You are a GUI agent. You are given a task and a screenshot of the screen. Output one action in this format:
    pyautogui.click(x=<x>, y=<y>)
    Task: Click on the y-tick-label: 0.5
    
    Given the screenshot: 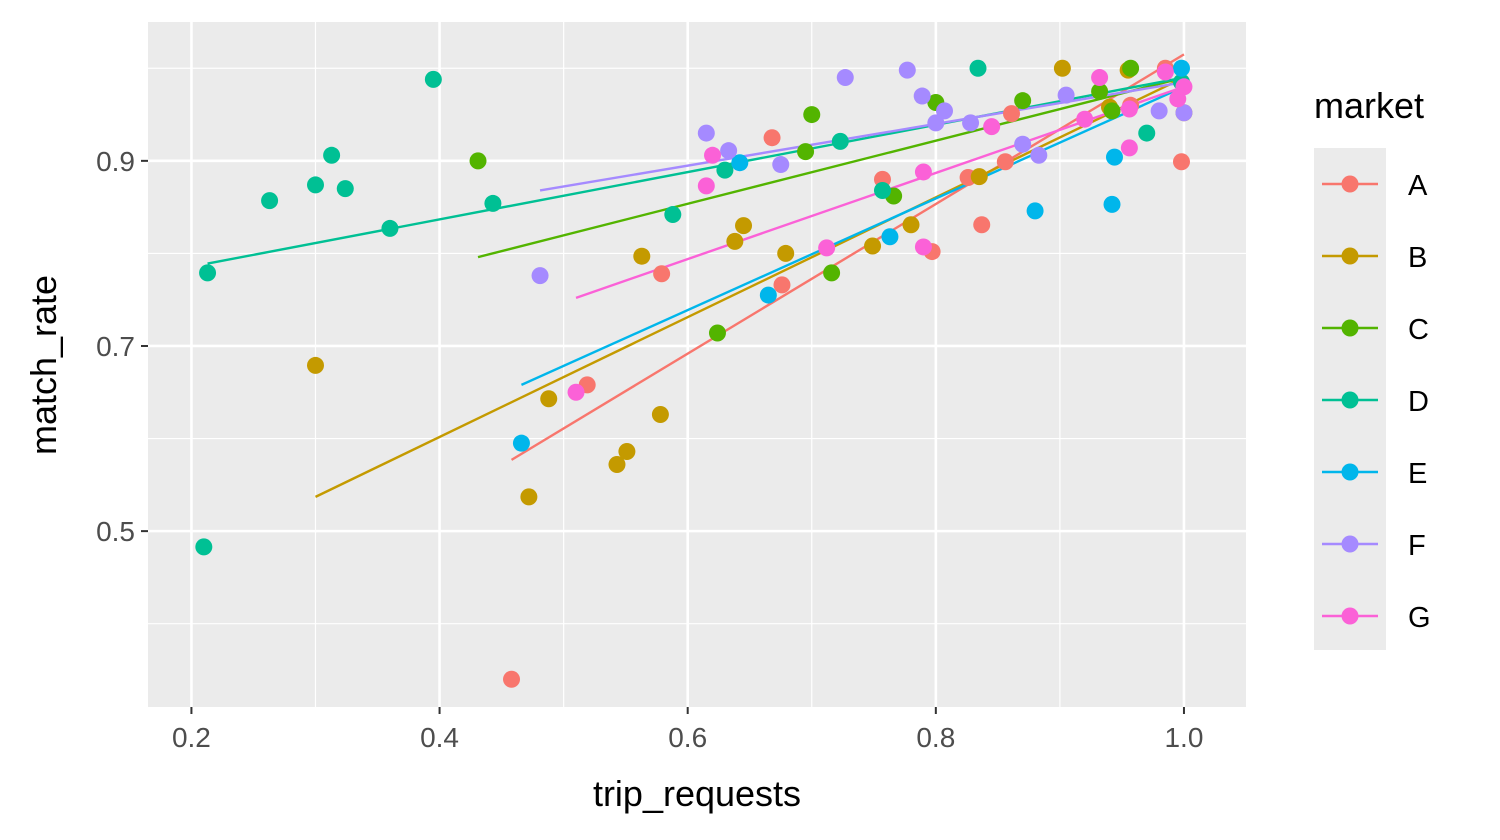 What is the action you would take?
    pyautogui.click(x=115, y=531)
    